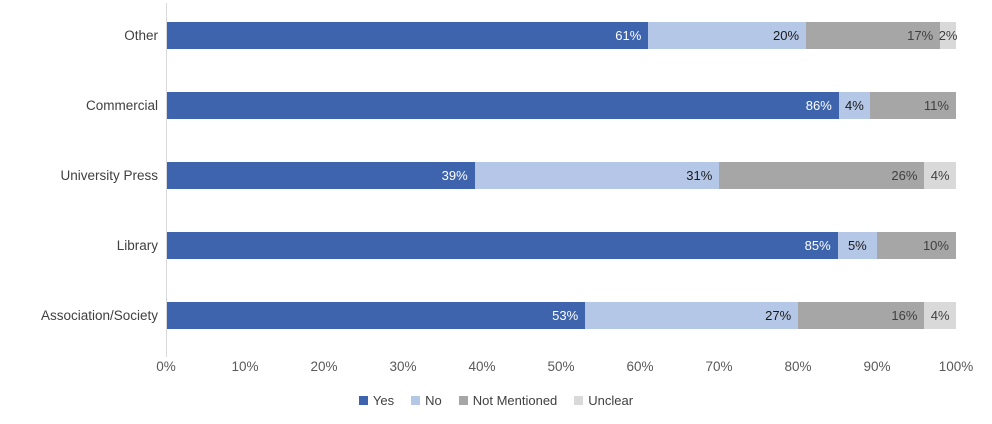  I want to click on data-label: 31%, so click(699, 175).